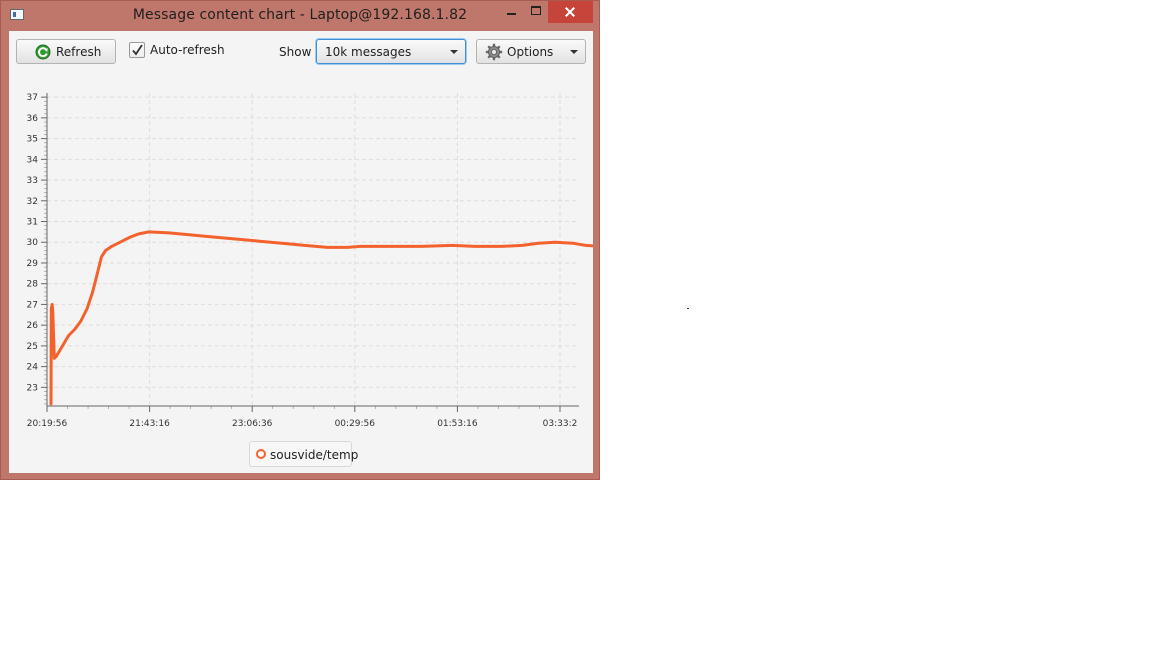 Image resolution: width=1152 pixels, height=648 pixels. I want to click on x-tick-label: 23:06:36, so click(252, 424).